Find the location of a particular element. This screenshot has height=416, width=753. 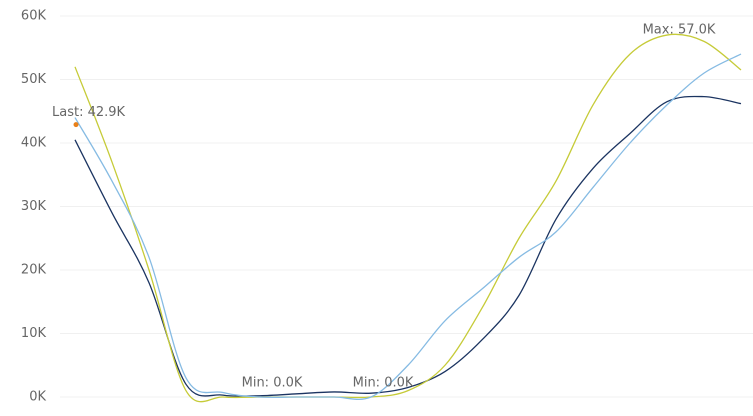

y-tick-label: 30K is located at coordinates (34, 206).